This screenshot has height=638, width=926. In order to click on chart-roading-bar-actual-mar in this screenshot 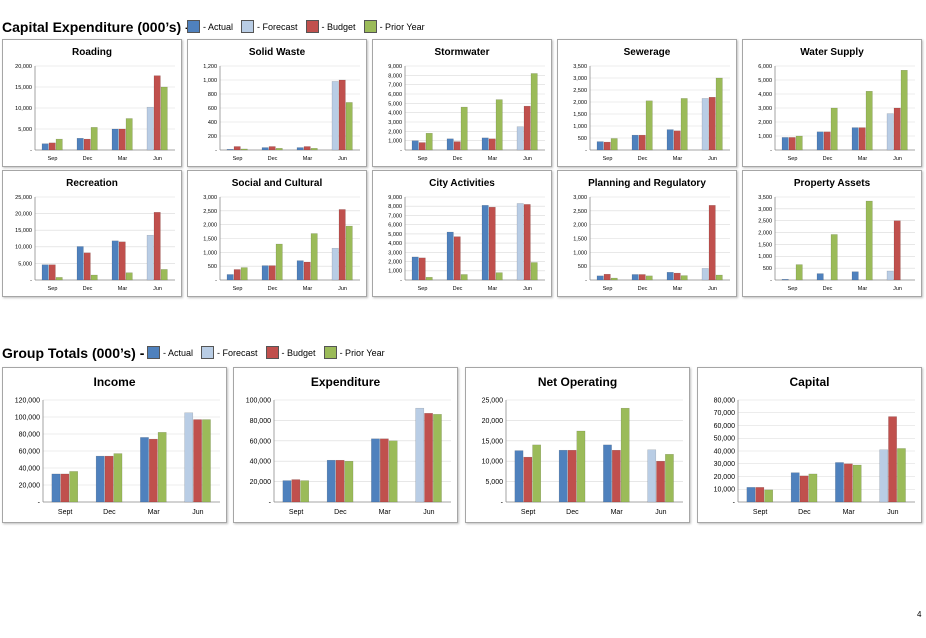, I will do `click(115, 139)`.